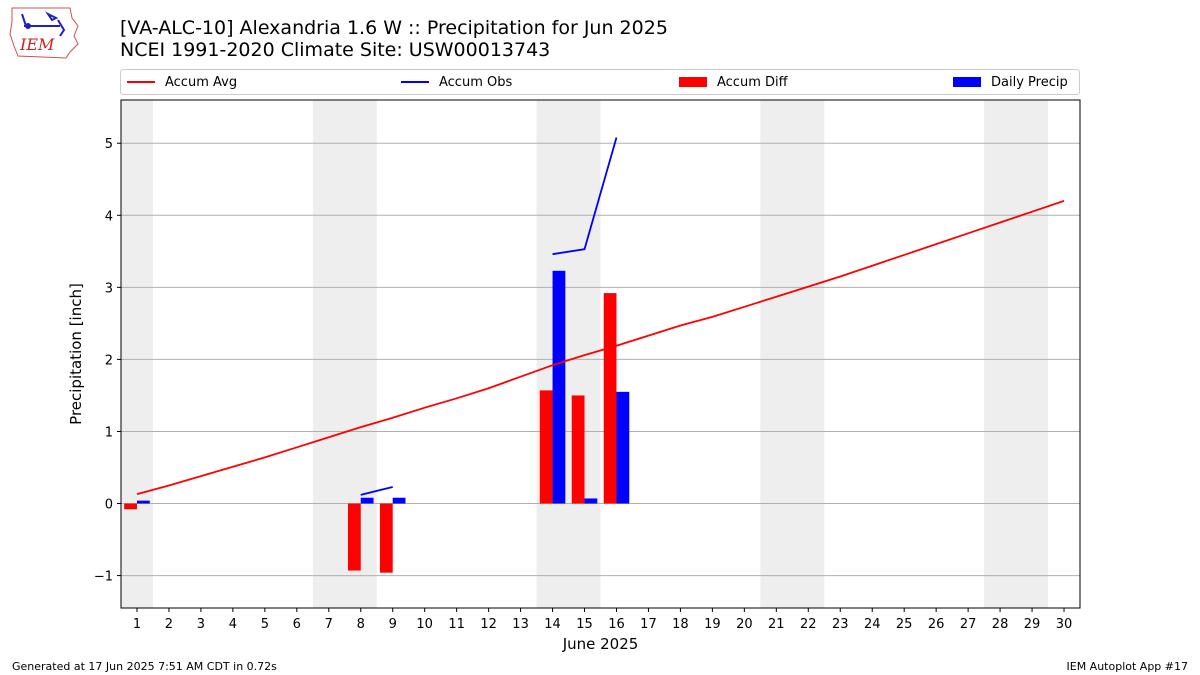 This screenshot has height=675, width=1200. Describe the element at coordinates (936, 624) in the screenshot. I see `x-tick-label: 26` at that location.